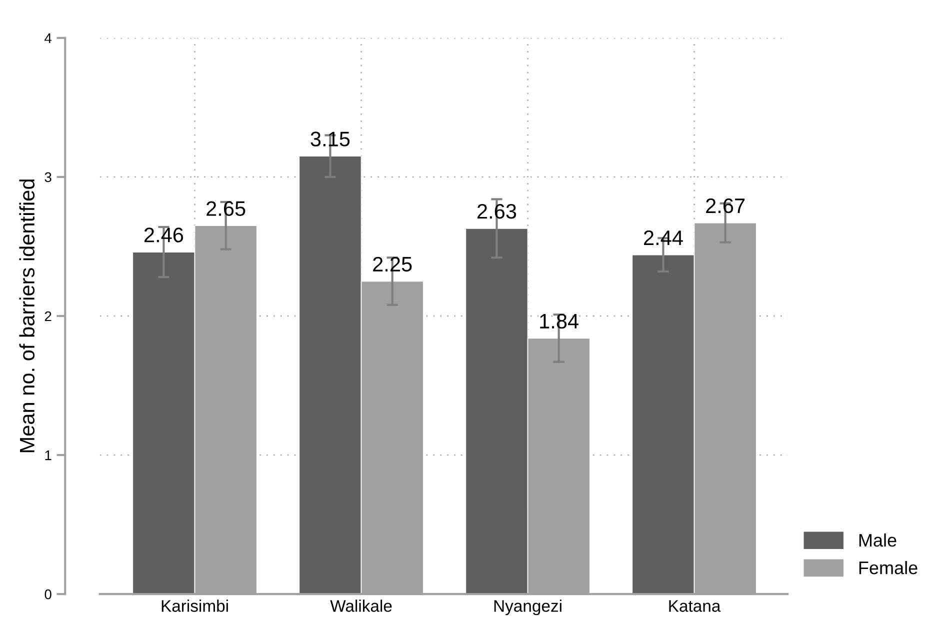  I want to click on x-tick-label: Walikale, so click(361, 606).